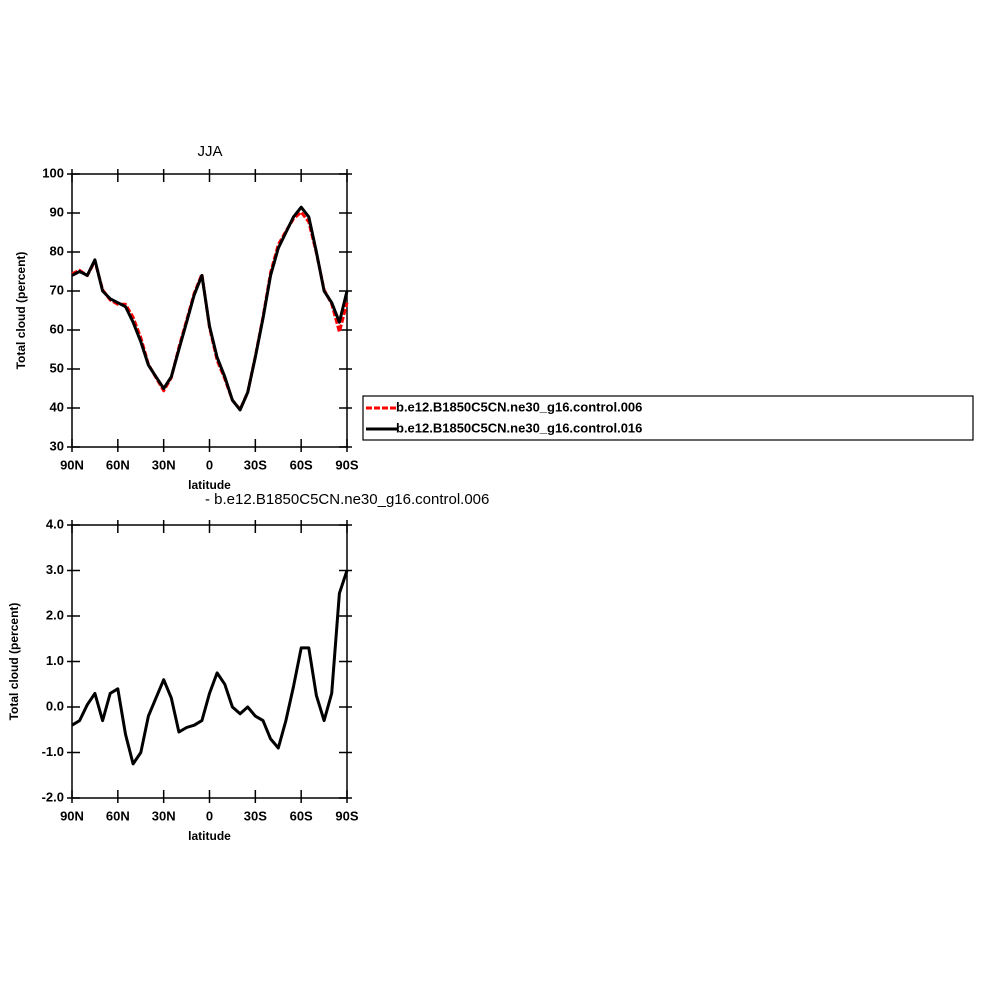  I want to click on y-tick-label: 2.0, so click(55, 614).